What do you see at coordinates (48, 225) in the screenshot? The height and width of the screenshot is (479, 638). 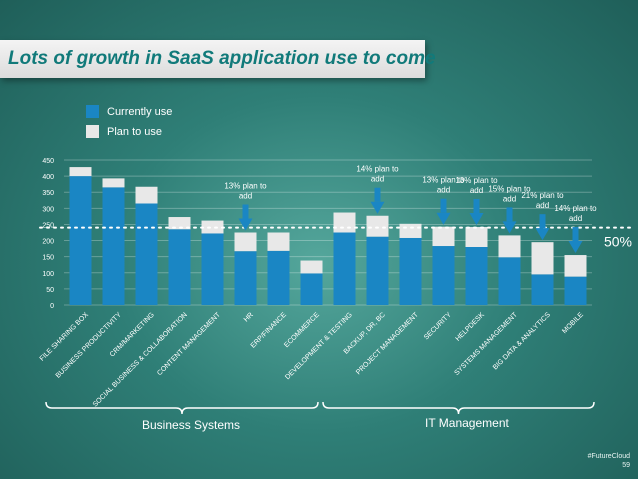 I see `y-tick-label: 250` at bounding box center [48, 225].